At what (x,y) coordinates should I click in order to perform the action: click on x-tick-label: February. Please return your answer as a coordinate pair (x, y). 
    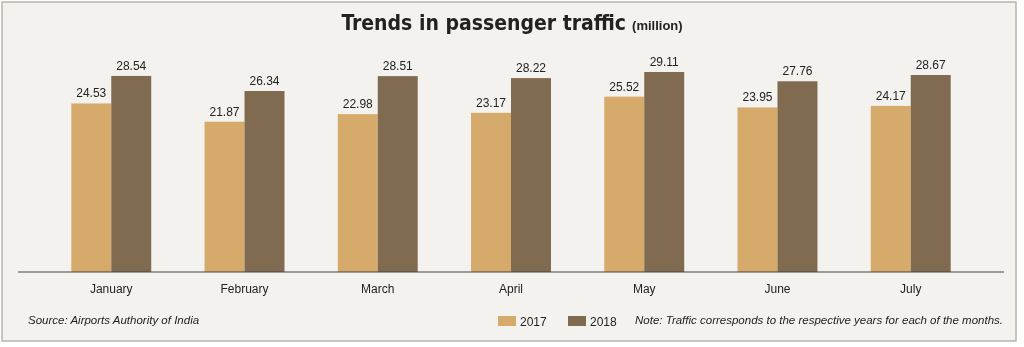
    Looking at the image, I should click on (244, 288).